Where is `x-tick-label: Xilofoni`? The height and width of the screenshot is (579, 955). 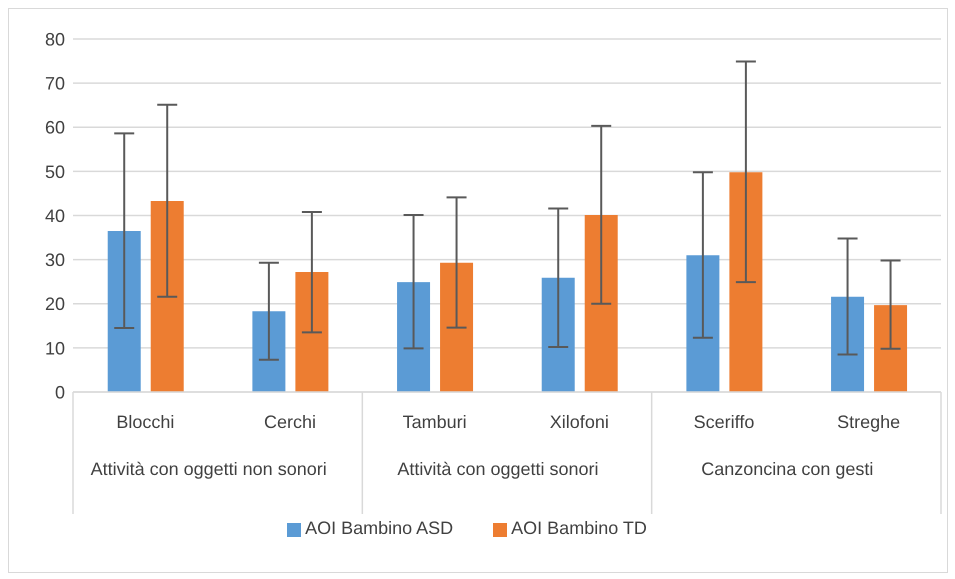
x-tick-label: Xilofoni is located at coordinates (579, 422).